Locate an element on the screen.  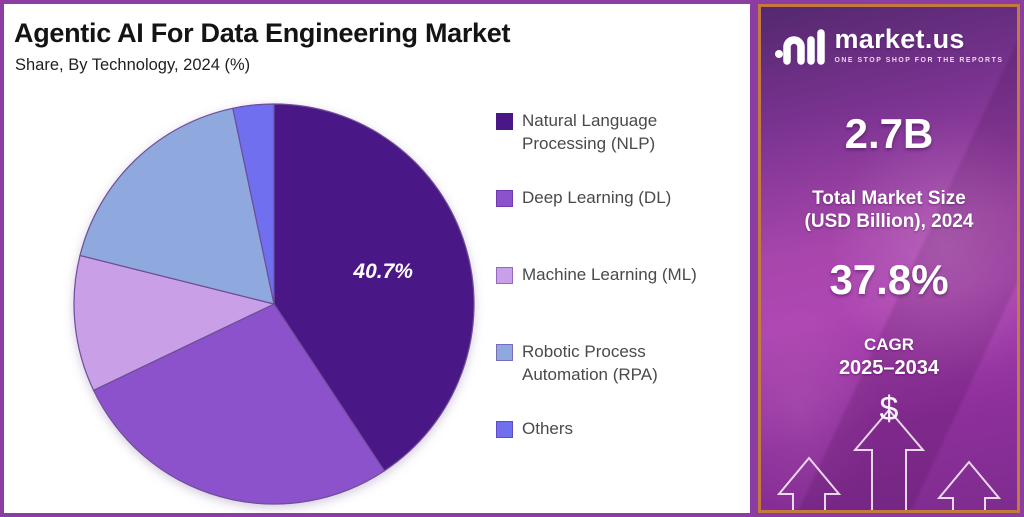
growth-arrows-graphic is located at coordinates (889, 459).